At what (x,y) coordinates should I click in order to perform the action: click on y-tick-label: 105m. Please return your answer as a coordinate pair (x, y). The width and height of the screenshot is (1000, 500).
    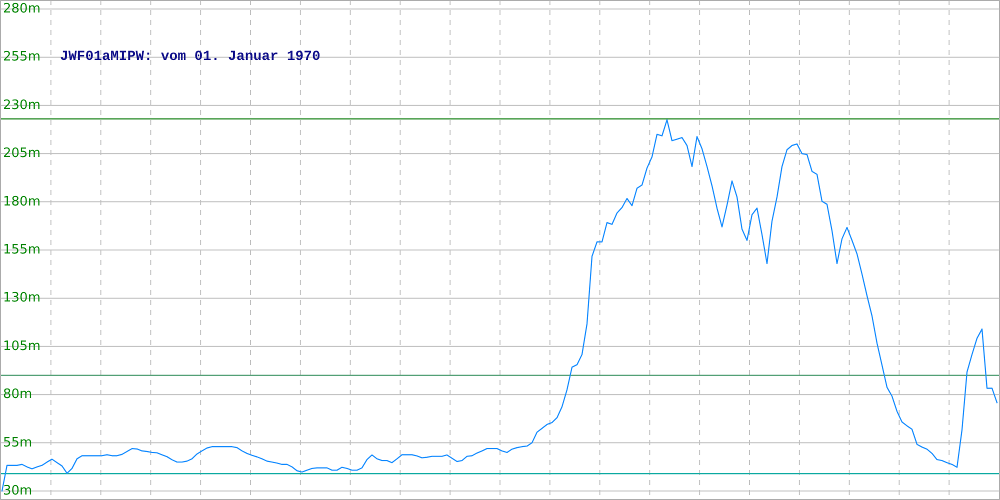
    Looking at the image, I should click on (21, 346).